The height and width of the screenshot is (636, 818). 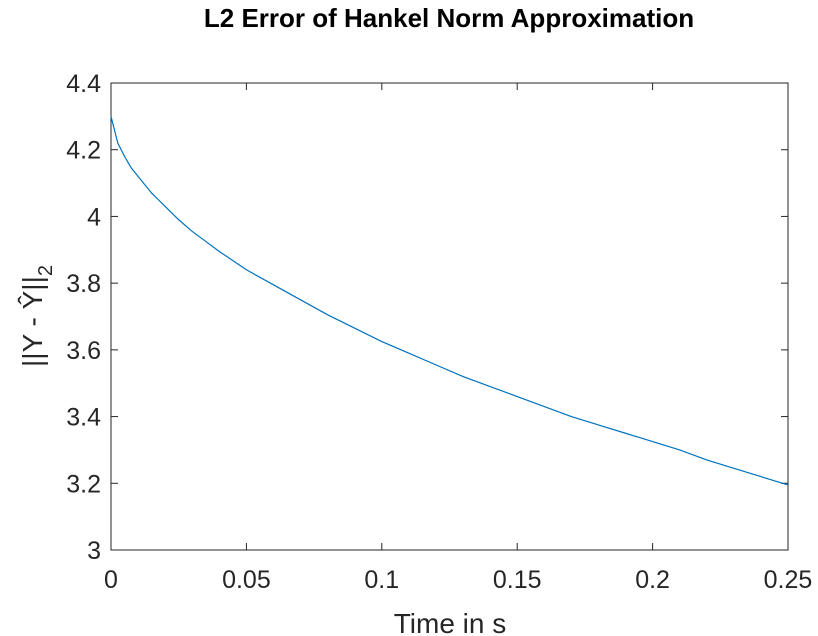 What do you see at coordinates (652, 580) in the screenshot?
I see `x-tick-label: 0.2` at bounding box center [652, 580].